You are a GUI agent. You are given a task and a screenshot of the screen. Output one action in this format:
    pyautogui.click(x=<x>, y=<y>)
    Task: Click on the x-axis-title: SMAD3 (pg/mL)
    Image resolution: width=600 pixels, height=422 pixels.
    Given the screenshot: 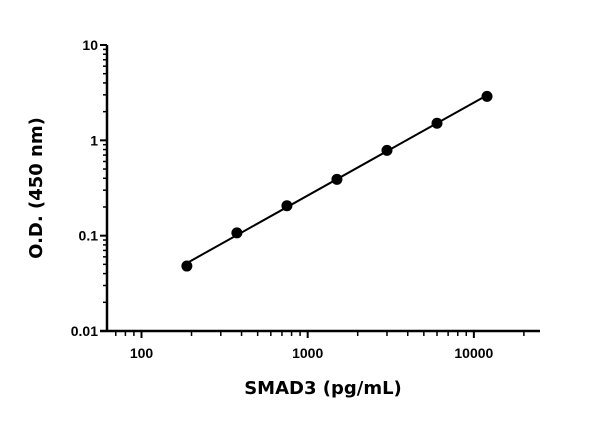 What is the action you would take?
    pyautogui.click(x=323, y=388)
    